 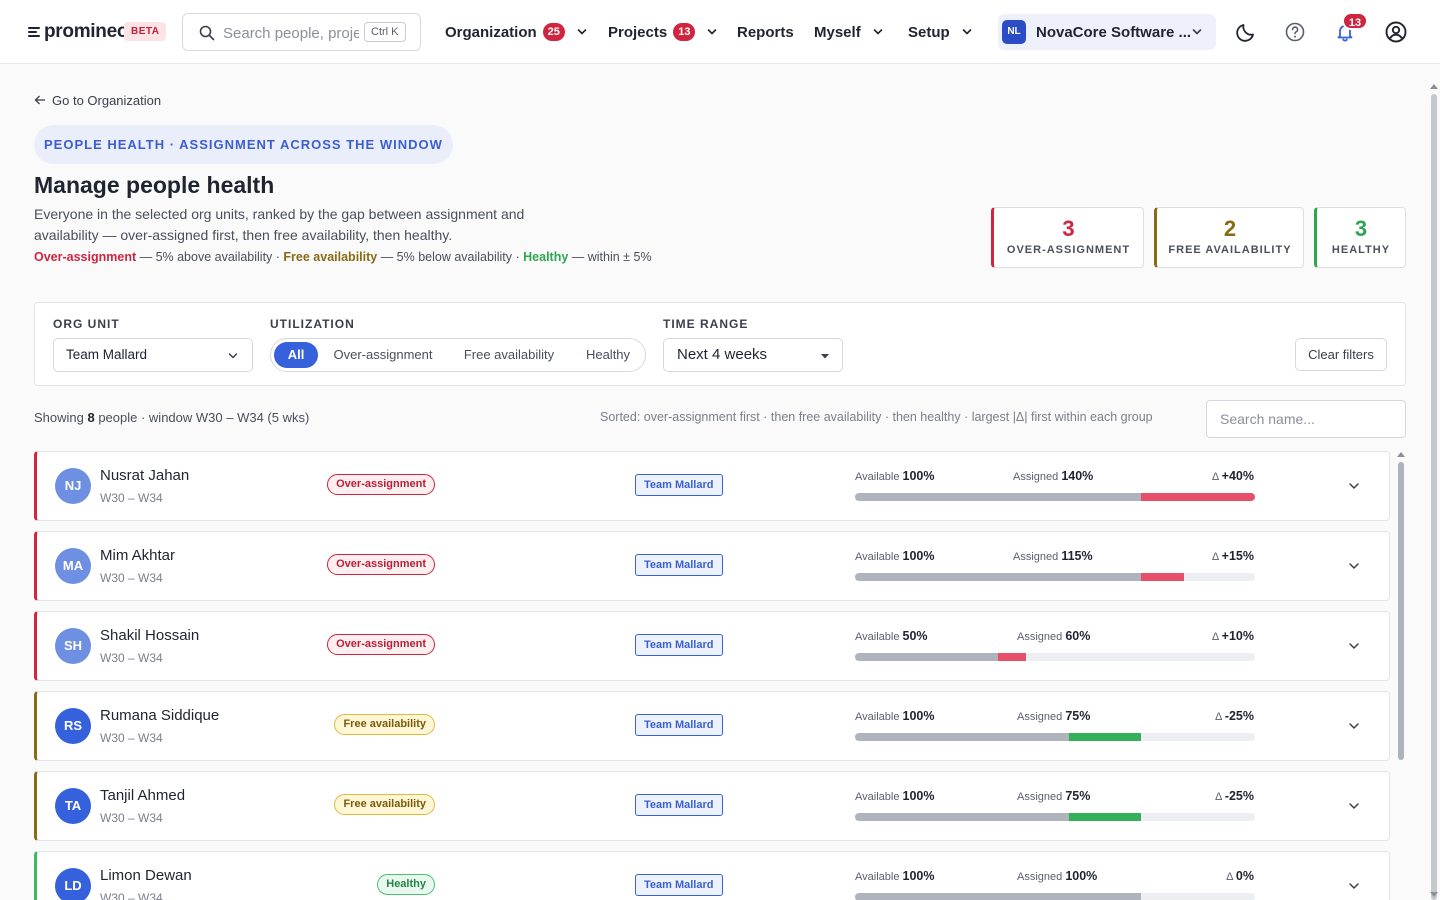 What do you see at coordinates (383, 354) in the screenshot?
I see `utilization-option-over-assignment: Over-assignment` at bounding box center [383, 354].